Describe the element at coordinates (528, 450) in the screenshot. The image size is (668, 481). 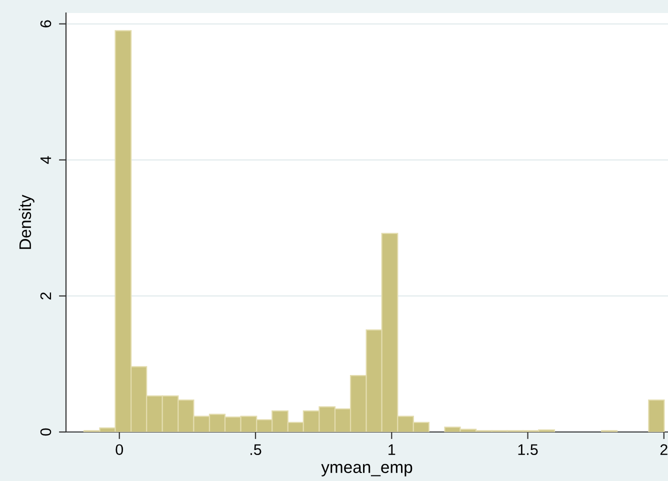
I see `x-tick-label: 1.5` at that location.